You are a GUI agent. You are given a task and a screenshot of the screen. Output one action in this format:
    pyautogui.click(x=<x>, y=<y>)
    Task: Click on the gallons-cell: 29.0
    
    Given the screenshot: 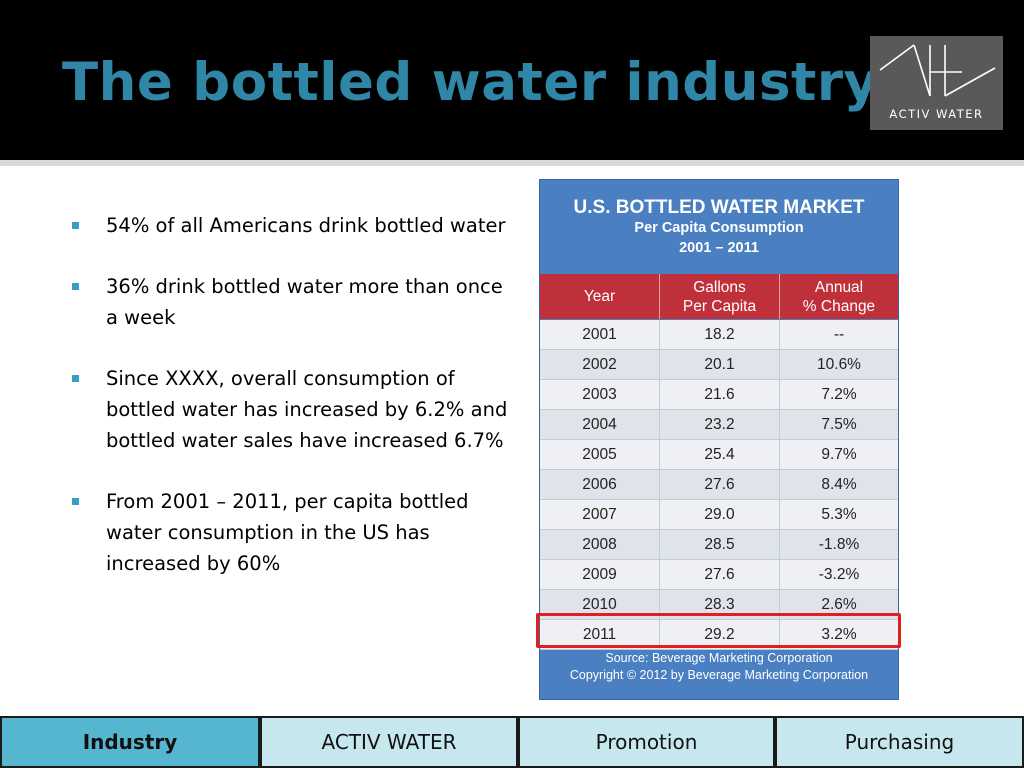 What is the action you would take?
    pyautogui.click(x=720, y=515)
    